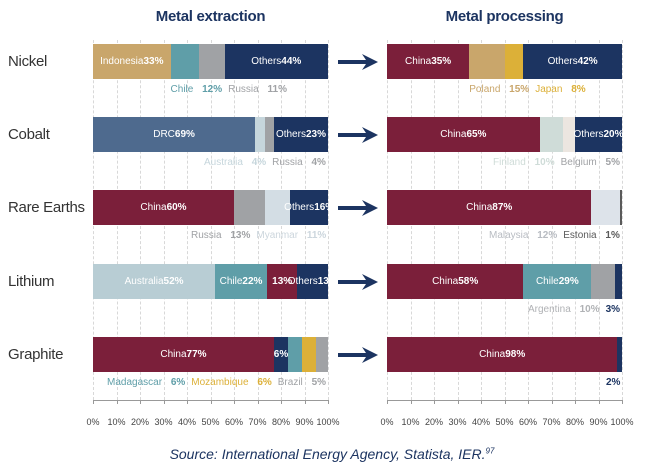 The image size is (664, 469). I want to click on row-label-cobalt: Cobalt, so click(29, 134).